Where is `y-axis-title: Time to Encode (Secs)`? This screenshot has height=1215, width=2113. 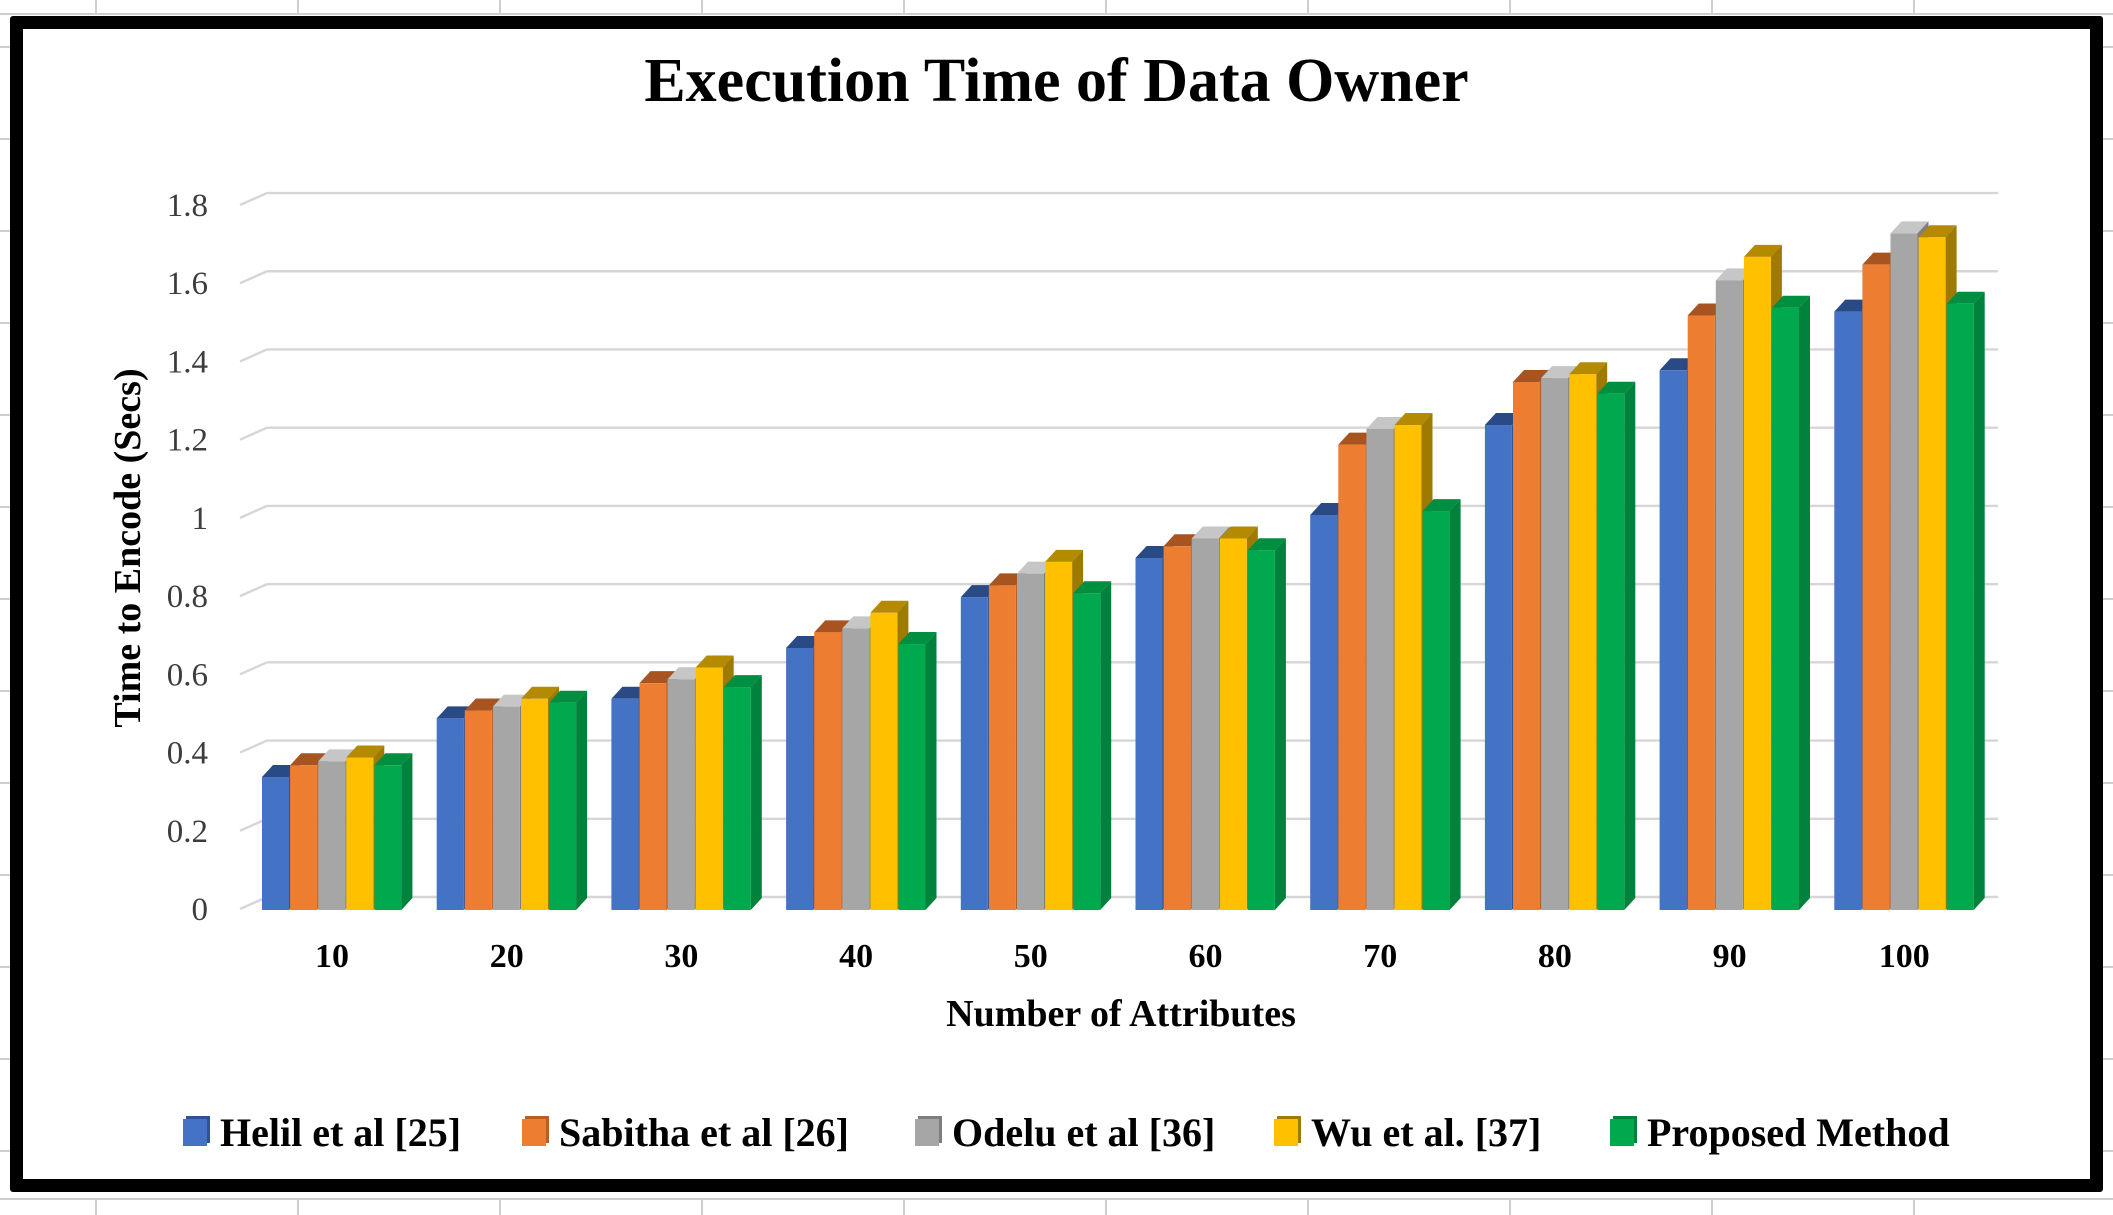
y-axis-title: Time to Encode (Secs) is located at coordinates (128, 548).